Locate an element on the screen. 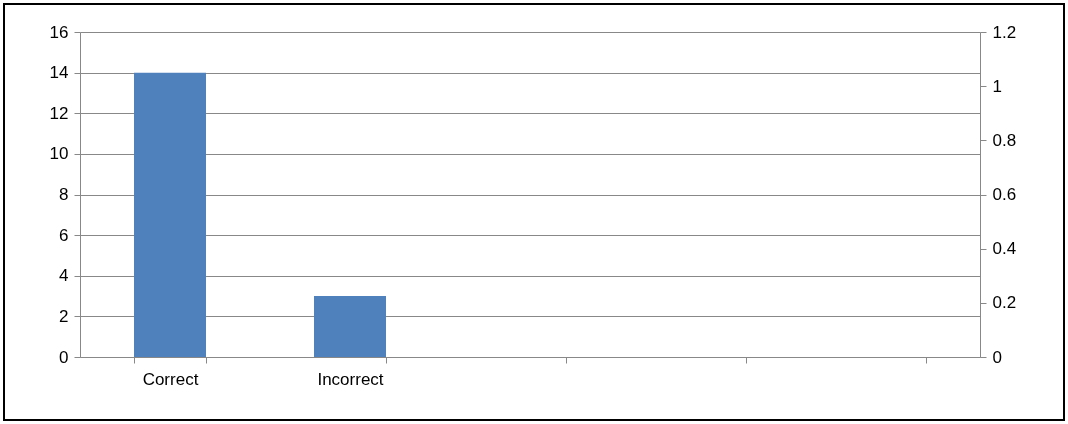  y2-tick-label: 0.4 is located at coordinates (1004, 249).